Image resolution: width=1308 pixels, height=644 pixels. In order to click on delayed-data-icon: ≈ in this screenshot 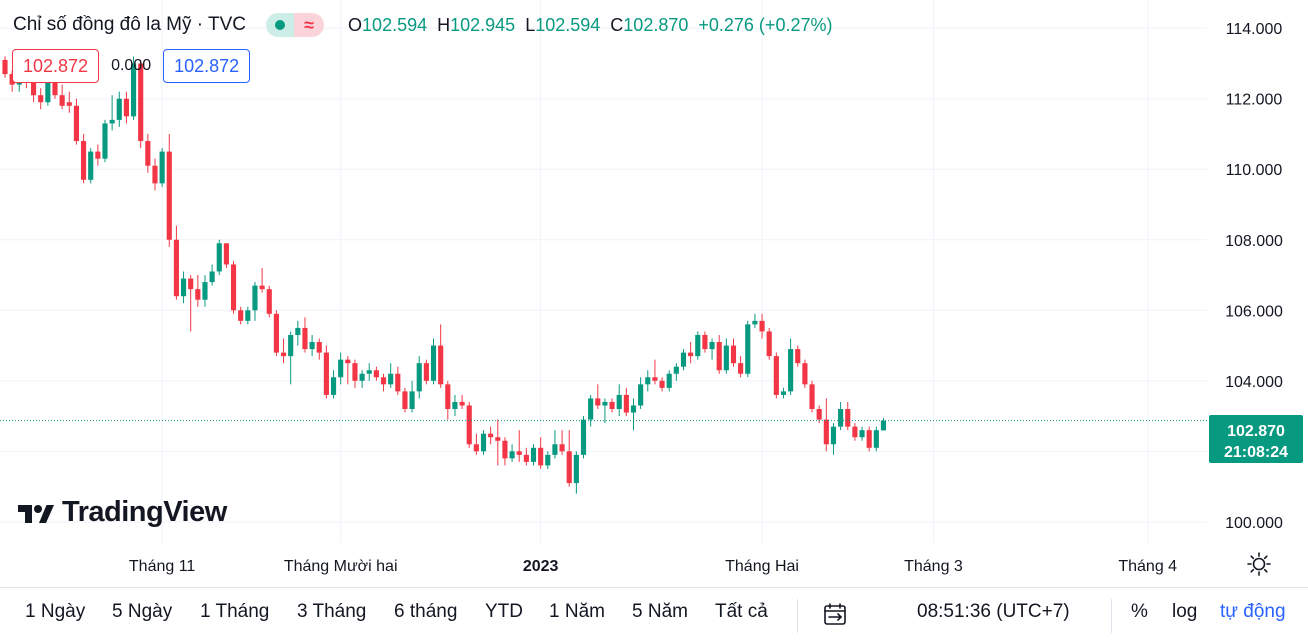, I will do `click(309, 25)`.